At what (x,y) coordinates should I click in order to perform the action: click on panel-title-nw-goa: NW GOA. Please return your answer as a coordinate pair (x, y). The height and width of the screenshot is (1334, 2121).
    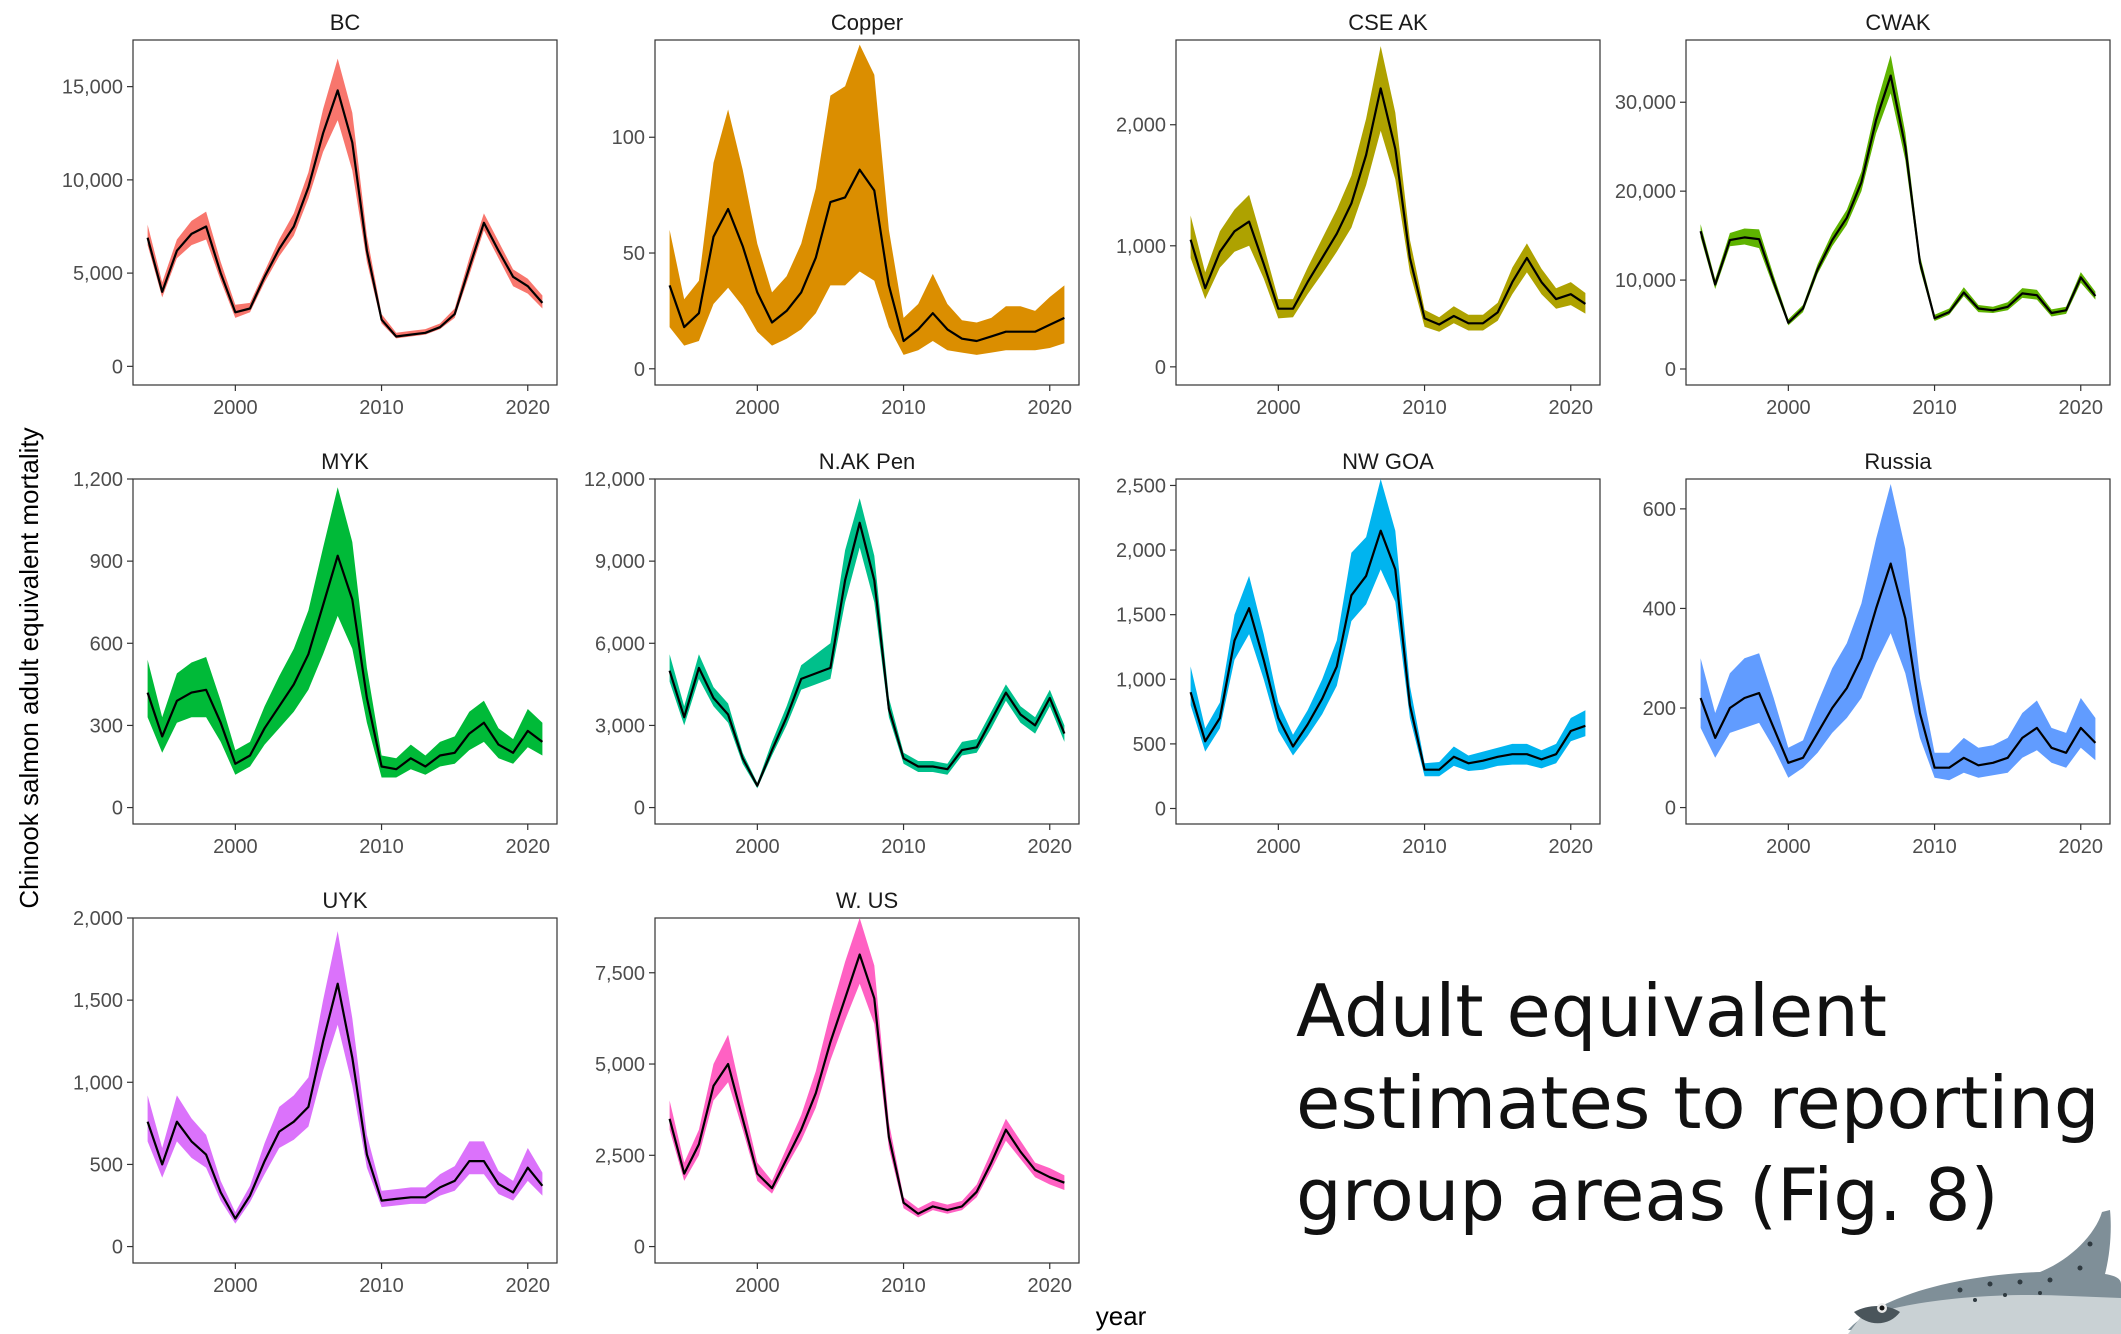
    Looking at the image, I should click on (1388, 461).